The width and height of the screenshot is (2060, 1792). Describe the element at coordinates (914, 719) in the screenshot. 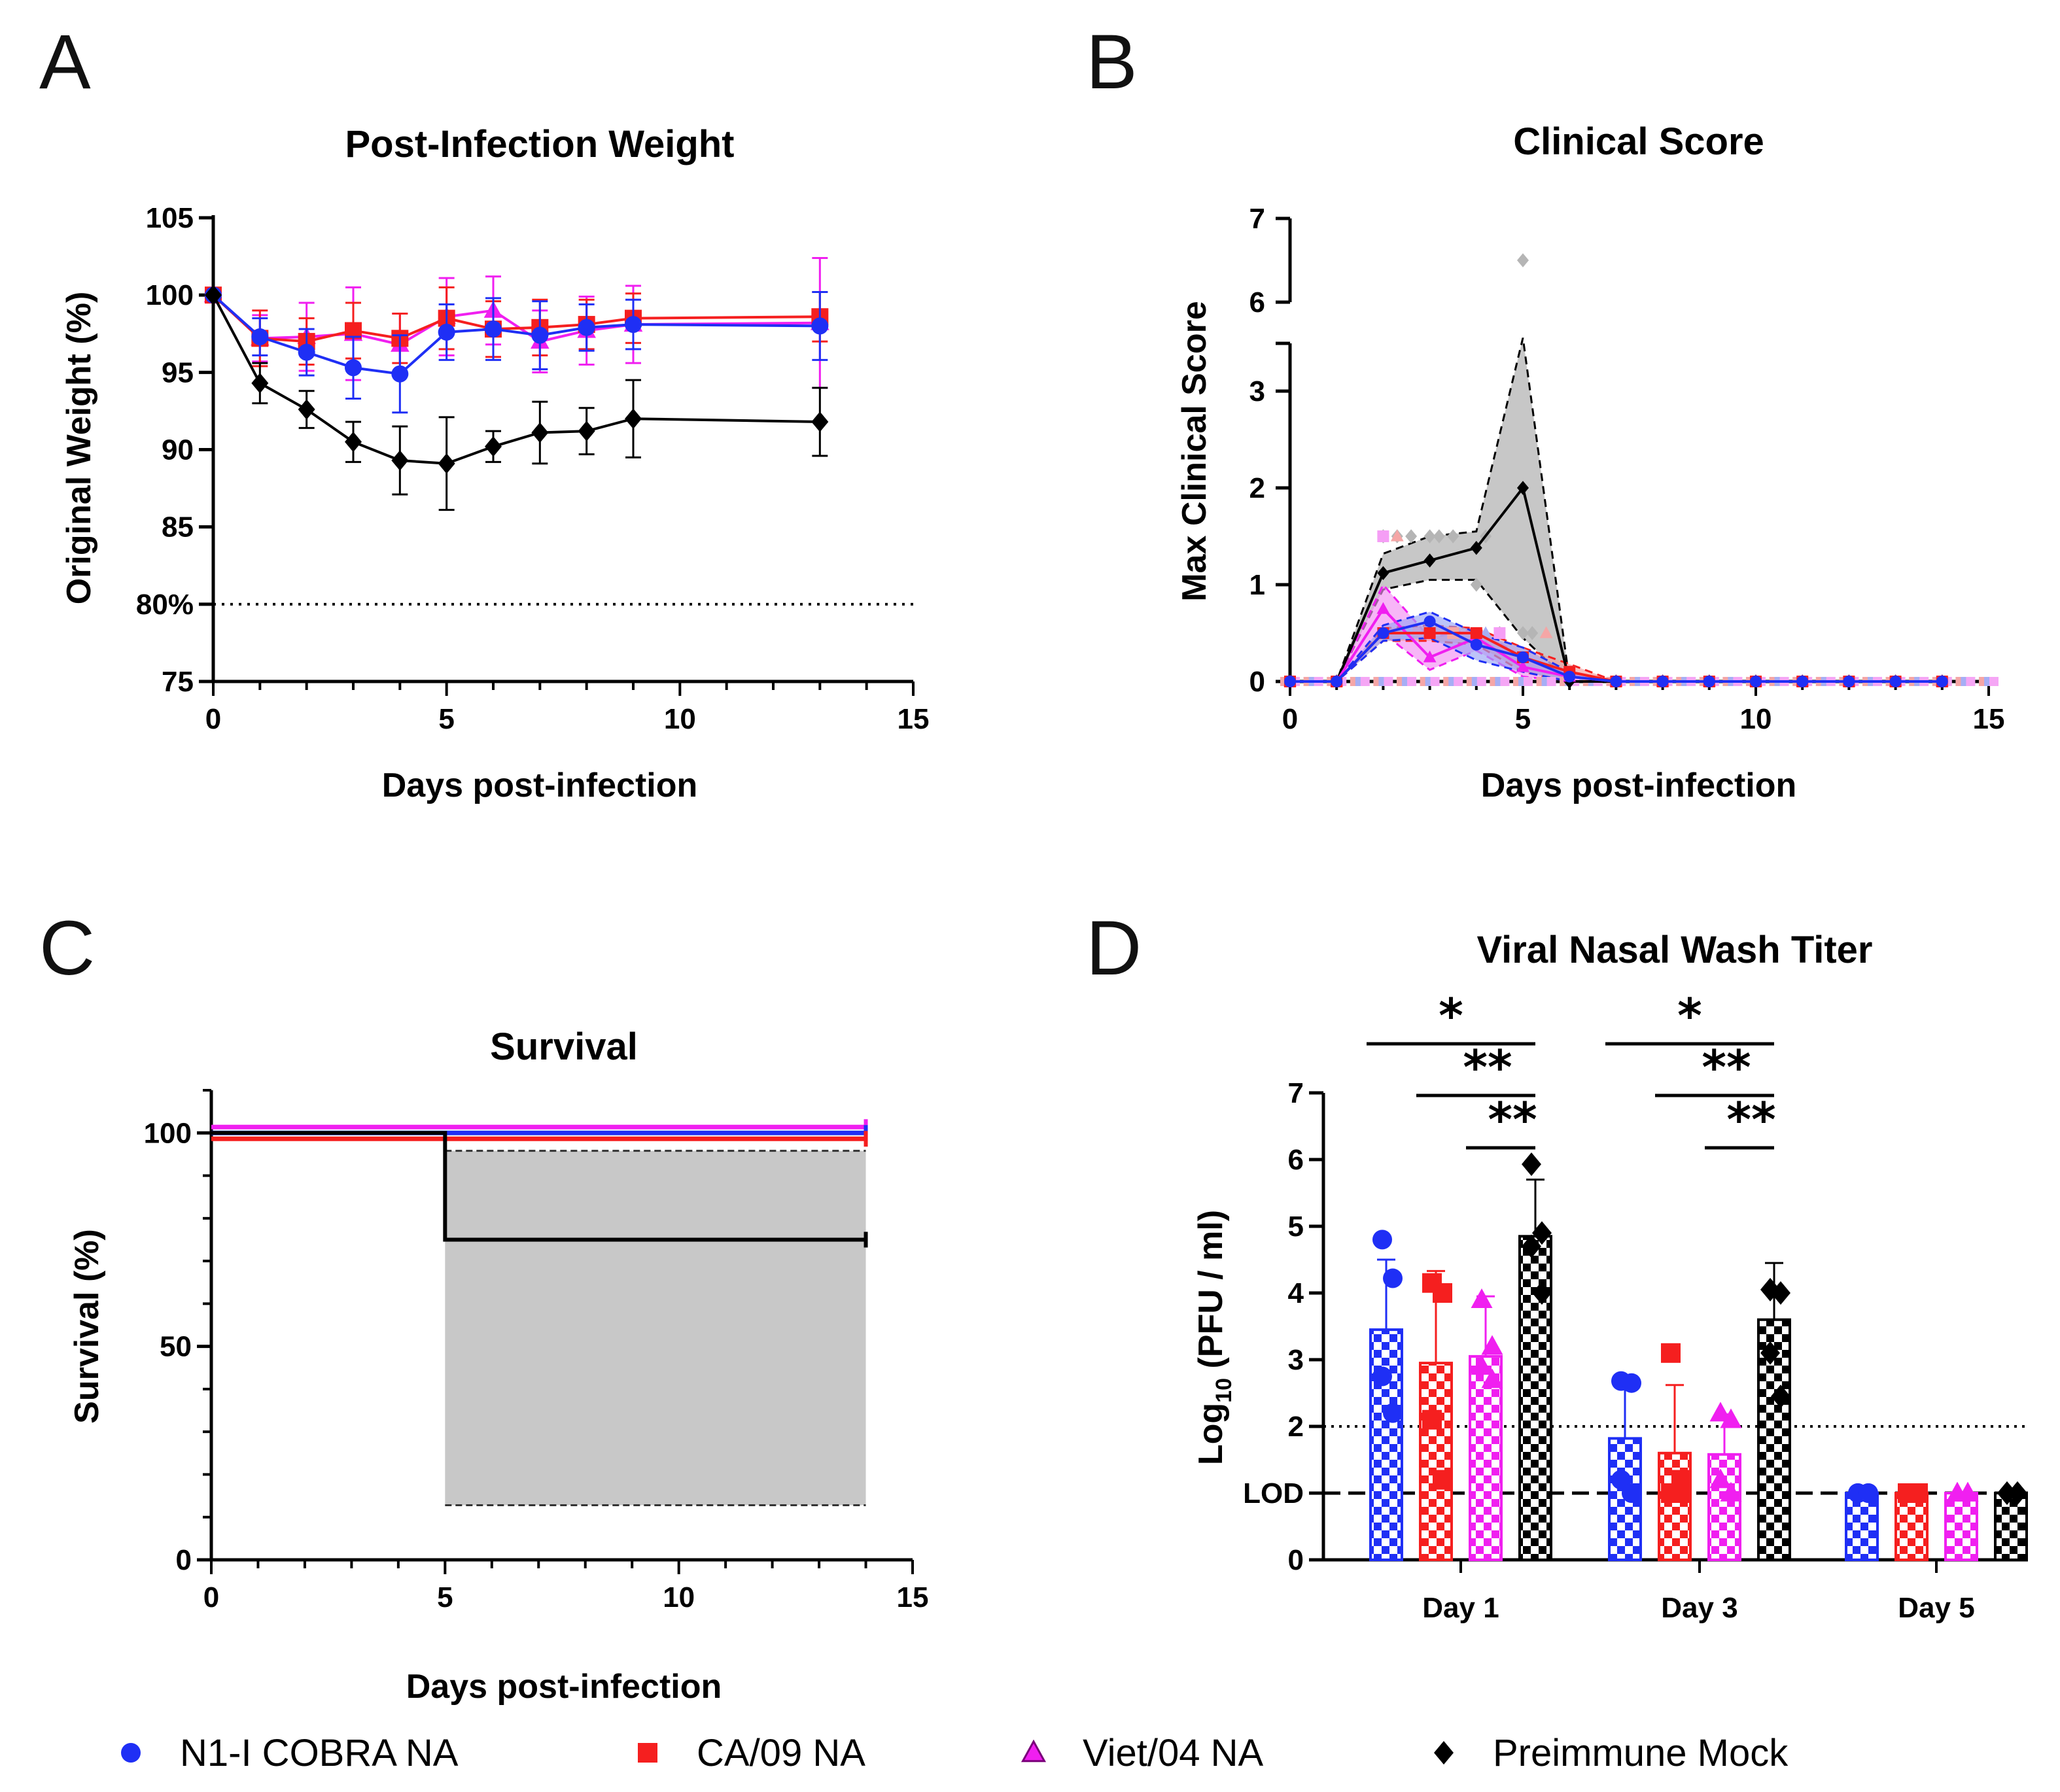

I see `panel-a-xtick-label: 15` at that location.